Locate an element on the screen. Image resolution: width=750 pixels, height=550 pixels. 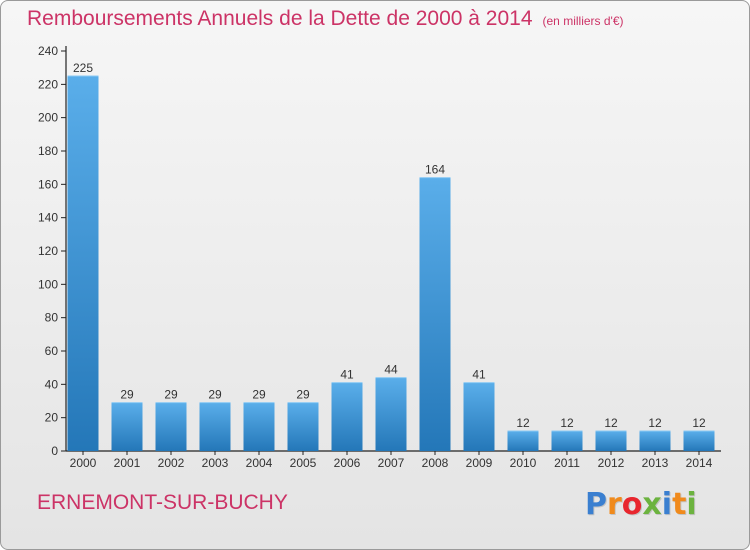
y-tick-label: 0 is located at coordinates (54, 451).